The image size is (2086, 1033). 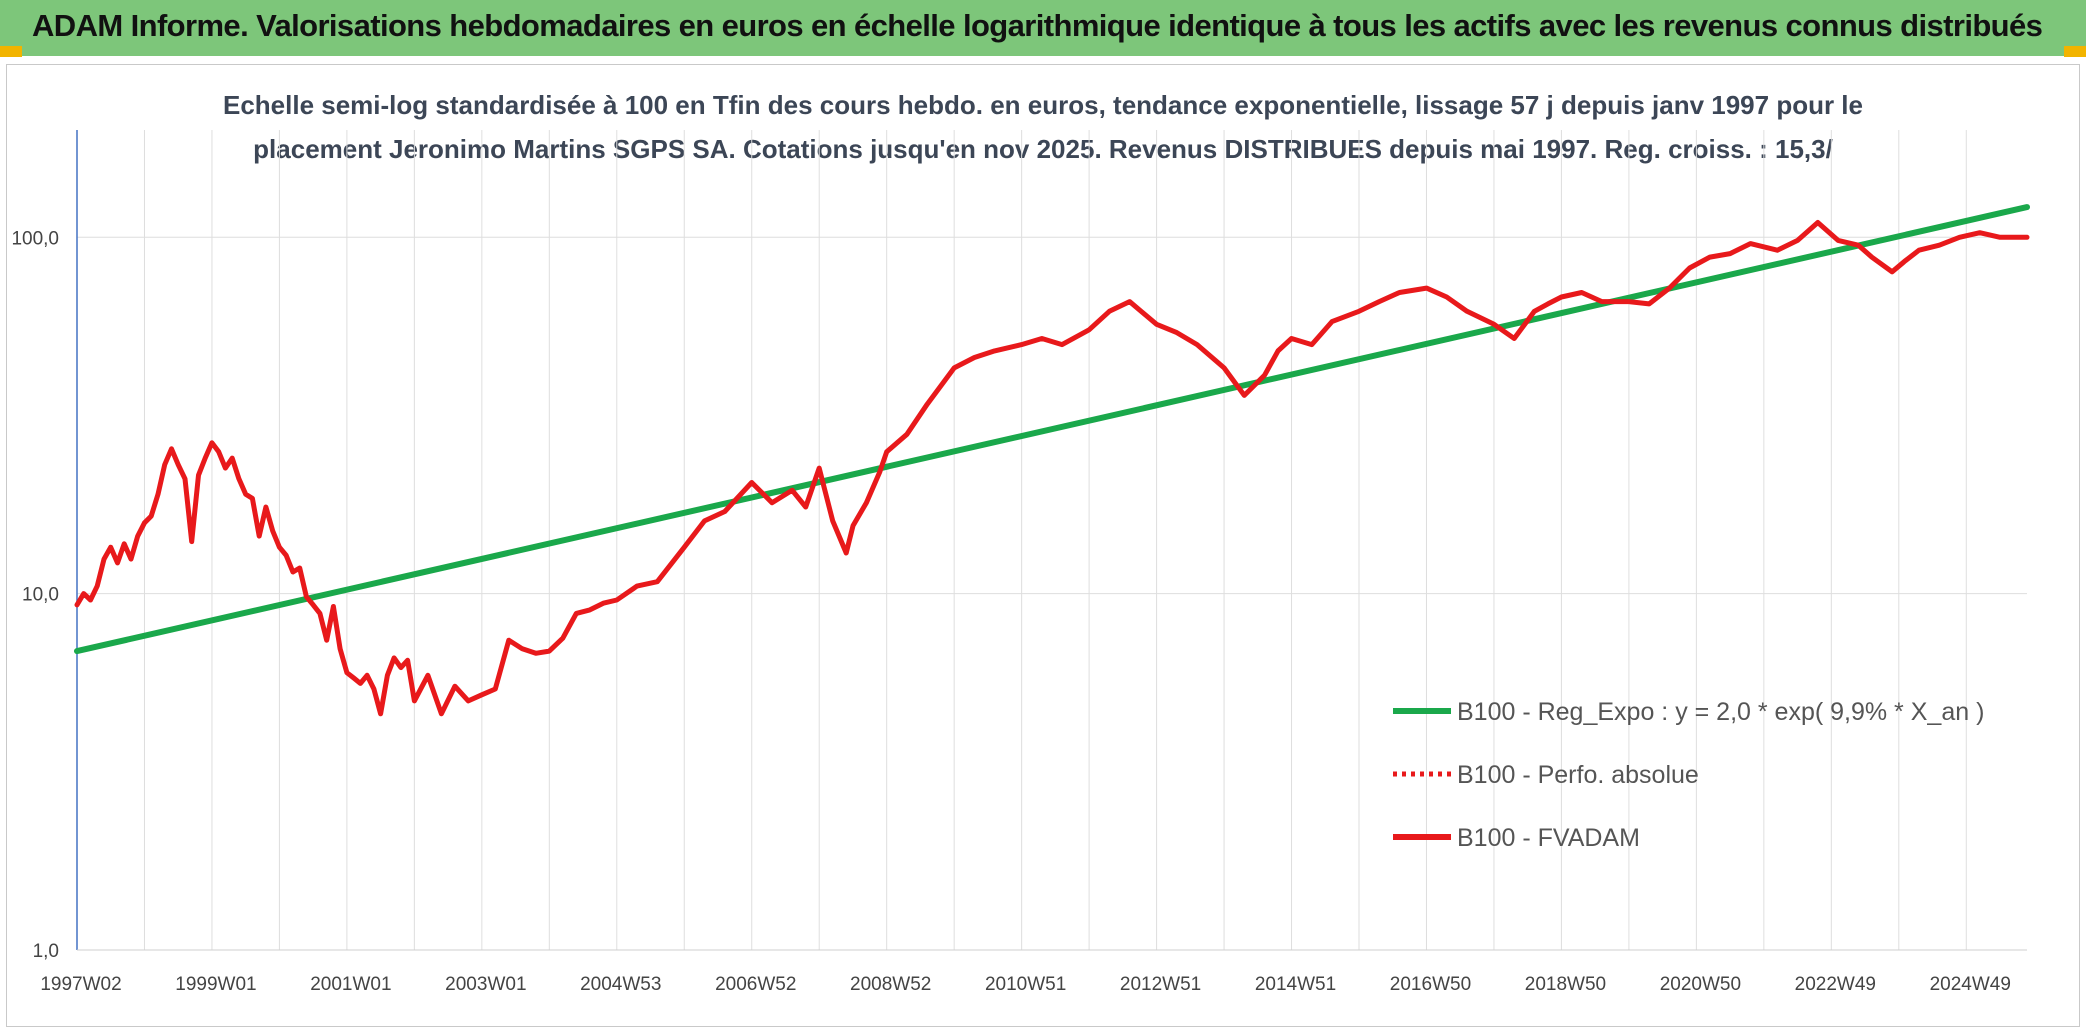 What do you see at coordinates (350, 984) in the screenshot?
I see `x-tick-label: 2001W01` at bounding box center [350, 984].